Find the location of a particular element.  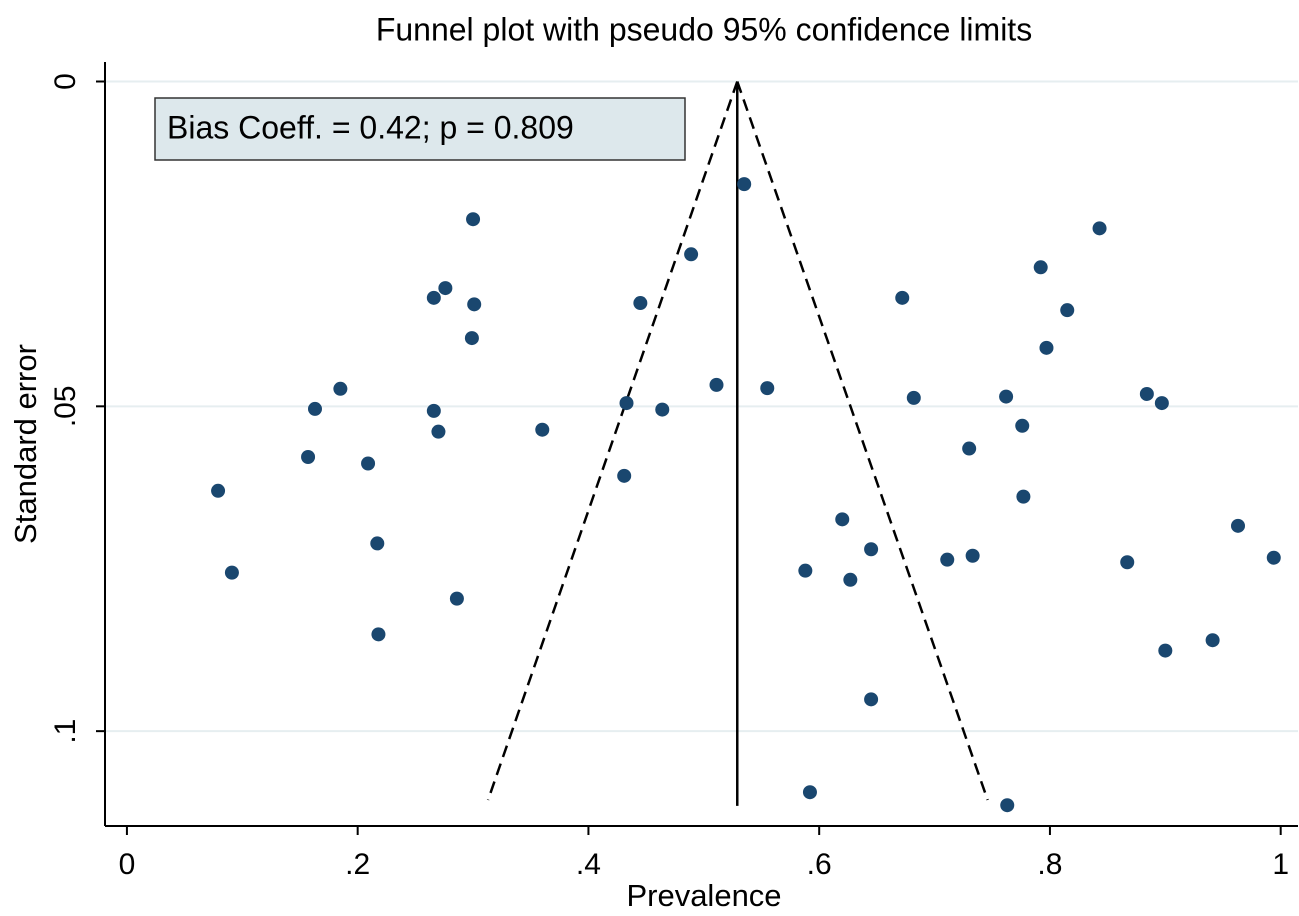

x-tick-label: .6 is located at coordinates (819, 864).